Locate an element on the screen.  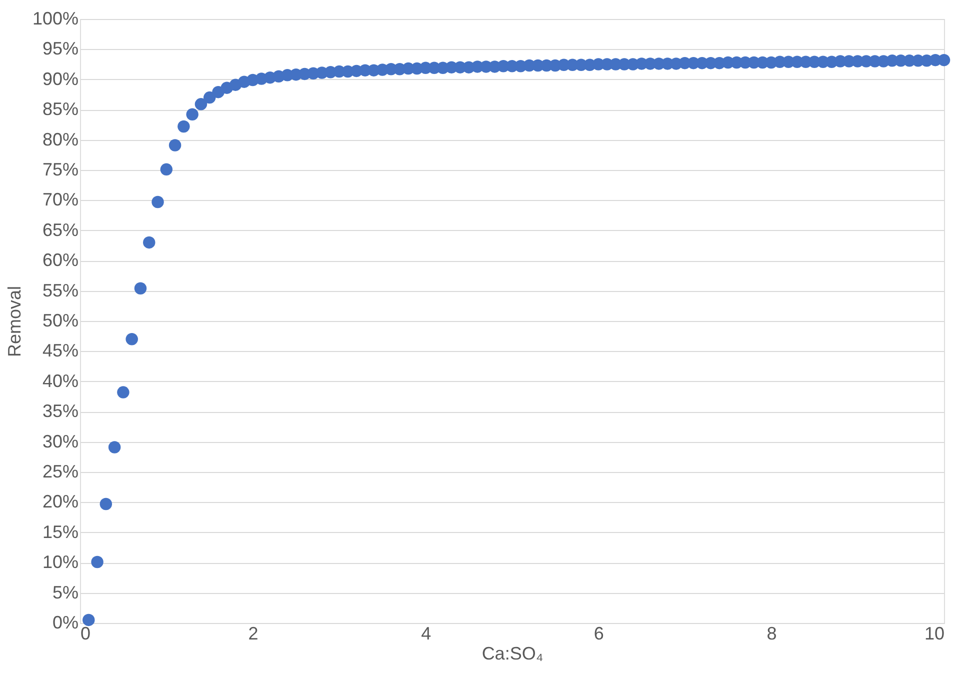
y-tick-label: 0% is located at coordinates (65, 622).